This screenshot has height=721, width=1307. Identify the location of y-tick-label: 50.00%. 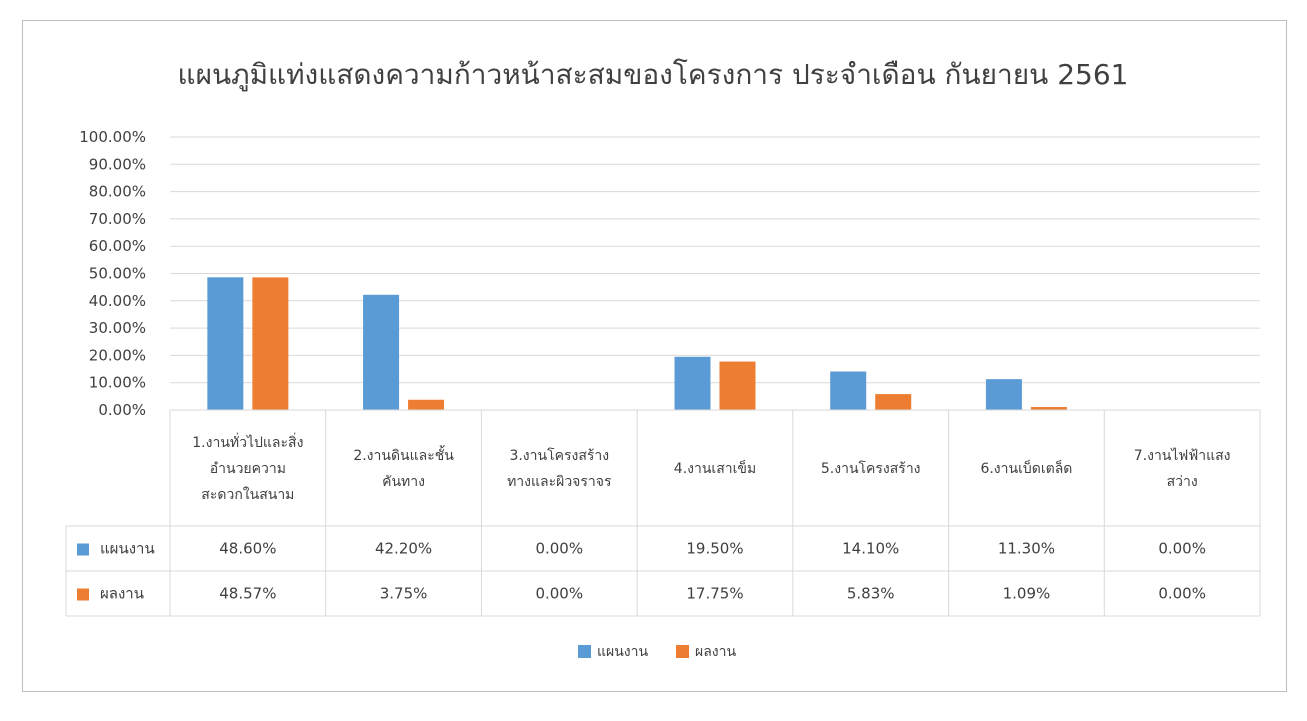
(117, 274).